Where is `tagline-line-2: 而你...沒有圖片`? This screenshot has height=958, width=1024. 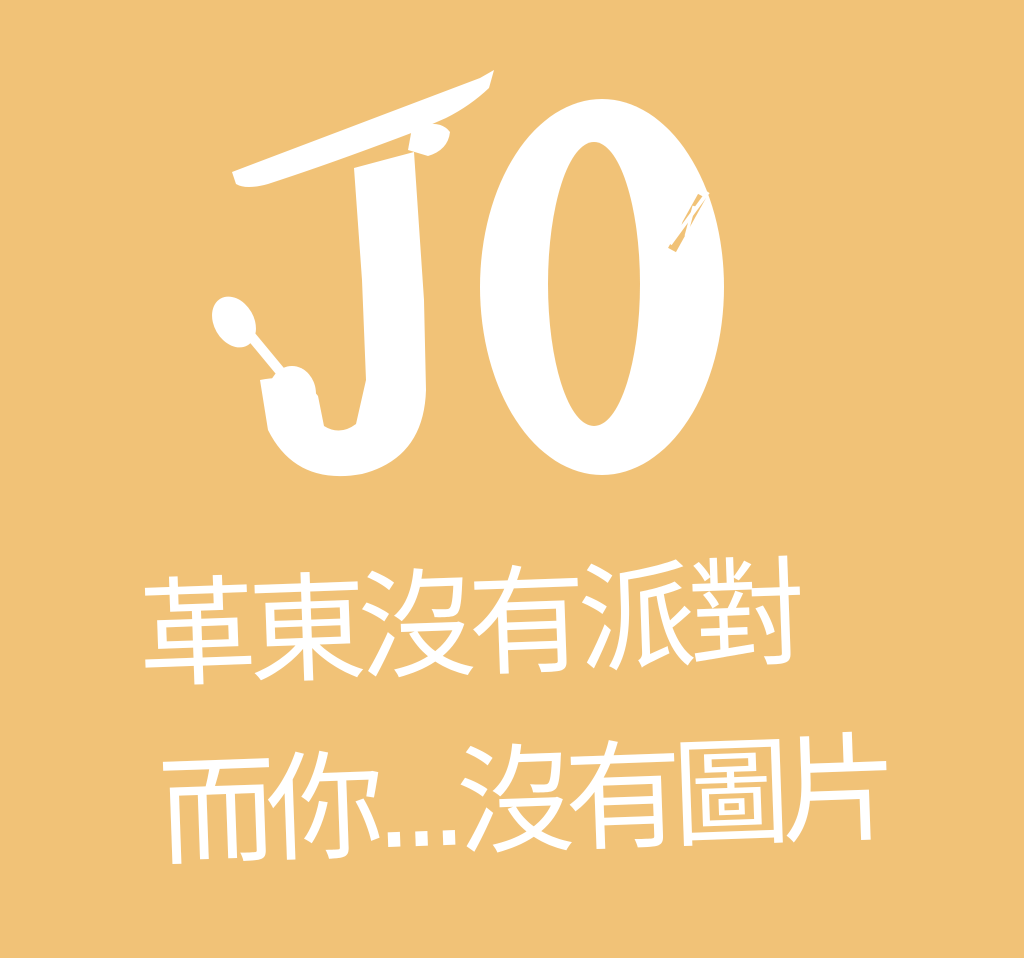 tagline-line-2: 而你...沒有圖片 is located at coordinates (523, 801).